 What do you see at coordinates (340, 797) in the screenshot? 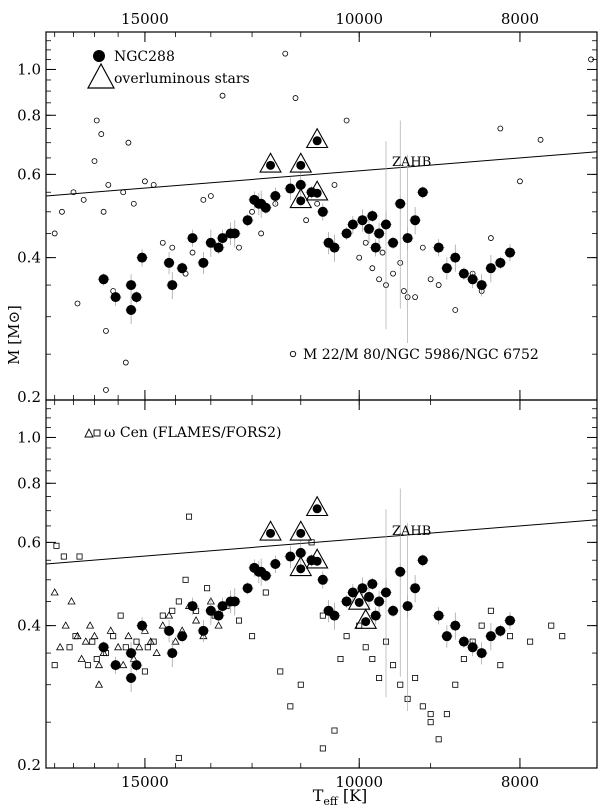
I see `x-axis-title: Teff [K]` at bounding box center [340, 797].